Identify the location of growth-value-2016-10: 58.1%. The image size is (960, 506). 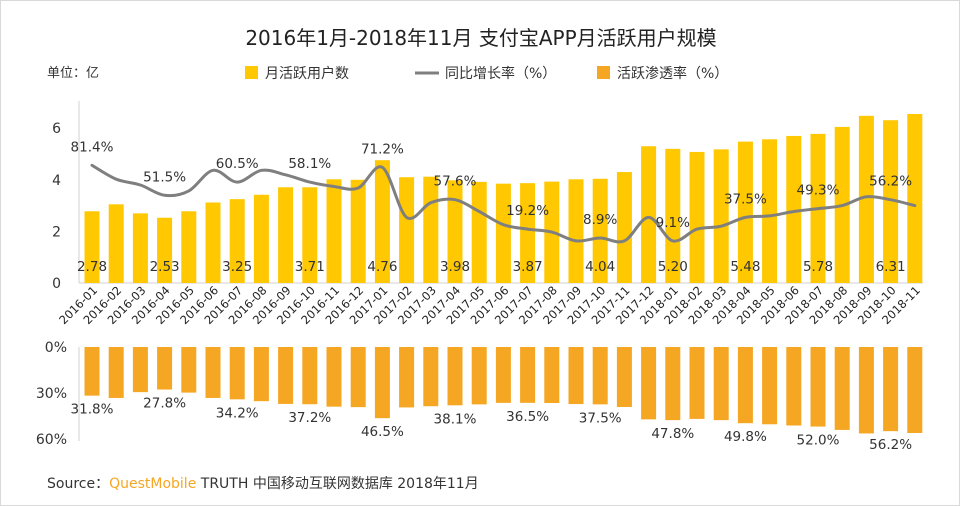
(309, 164).